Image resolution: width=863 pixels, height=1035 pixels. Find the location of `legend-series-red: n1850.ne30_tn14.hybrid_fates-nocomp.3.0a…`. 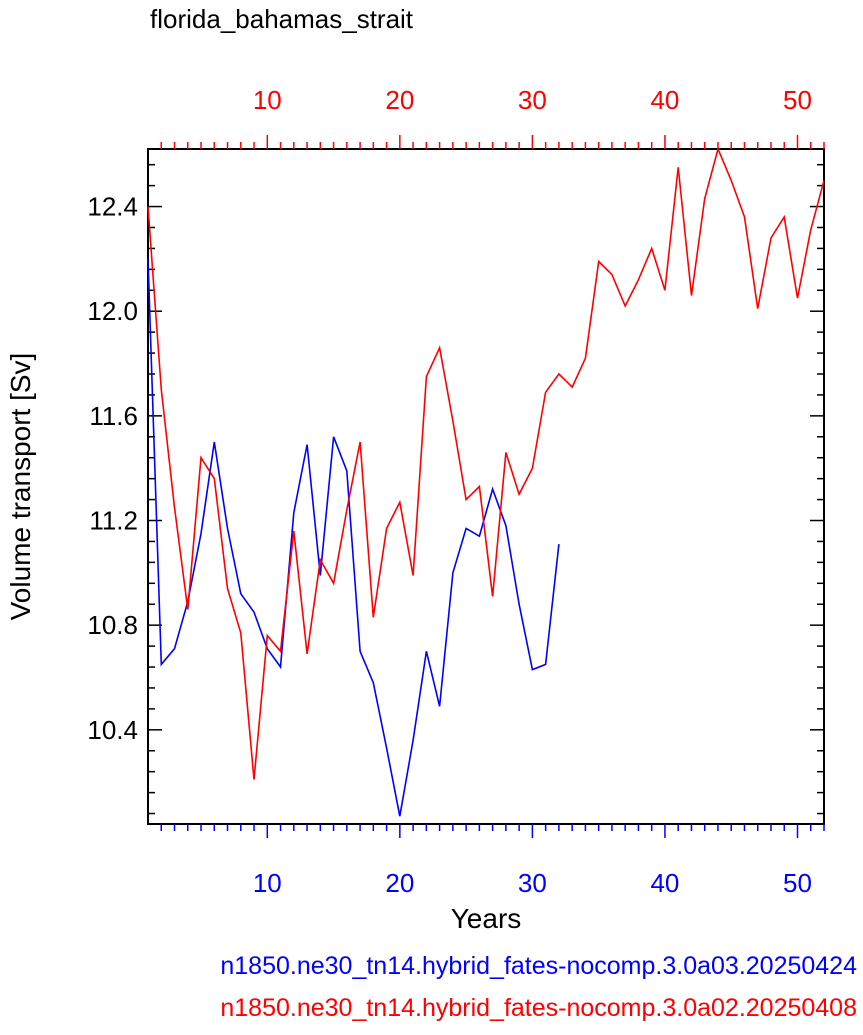

legend-series-red: n1850.ne30_tn14.hybrid_fates-nocomp.3.0a… is located at coordinates (538, 1008).